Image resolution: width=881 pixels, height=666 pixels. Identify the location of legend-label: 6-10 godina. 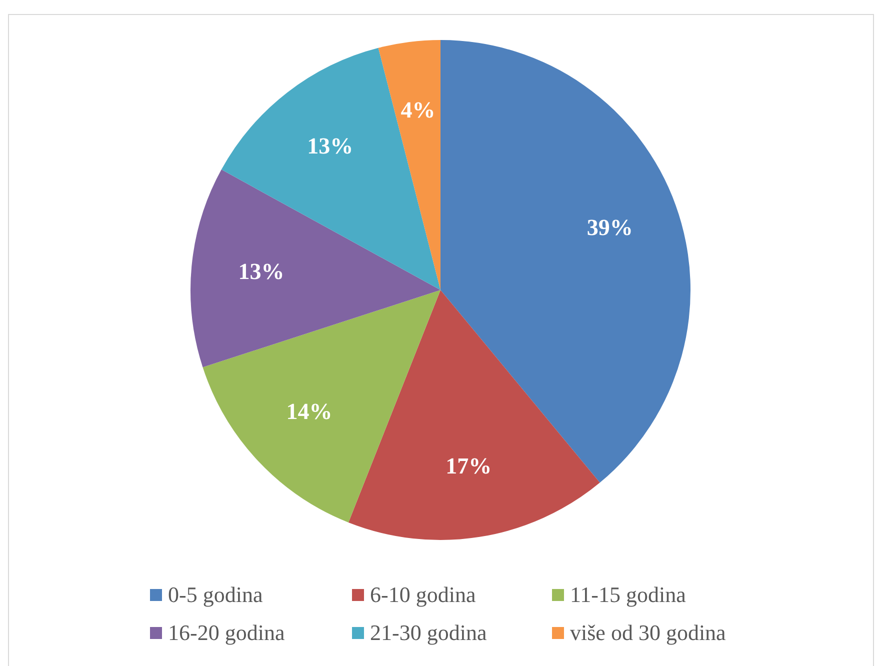
(423, 595).